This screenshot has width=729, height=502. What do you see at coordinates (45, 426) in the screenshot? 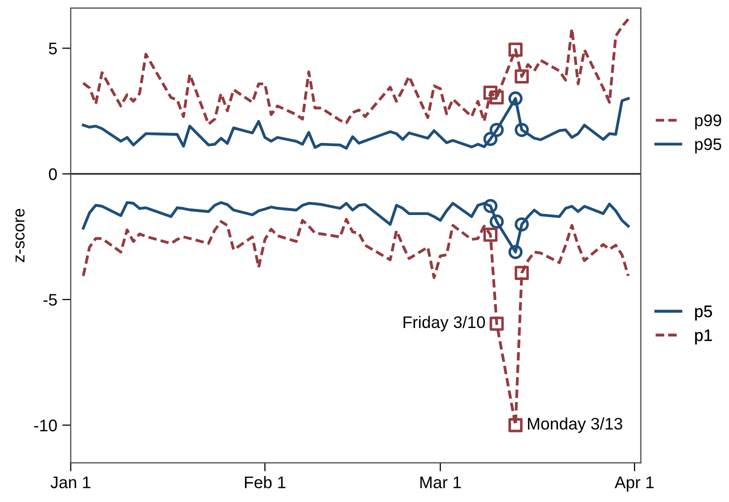
I see `y-tick-label: -10` at bounding box center [45, 426].